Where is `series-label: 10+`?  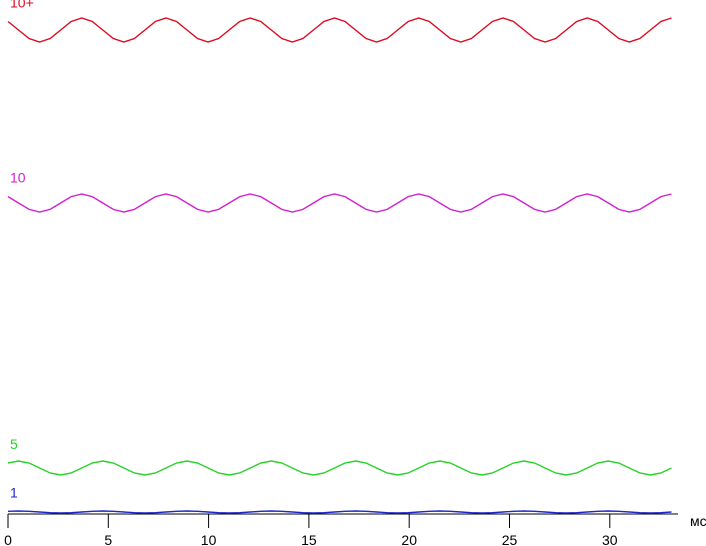 series-label: 10+ is located at coordinates (22, 5).